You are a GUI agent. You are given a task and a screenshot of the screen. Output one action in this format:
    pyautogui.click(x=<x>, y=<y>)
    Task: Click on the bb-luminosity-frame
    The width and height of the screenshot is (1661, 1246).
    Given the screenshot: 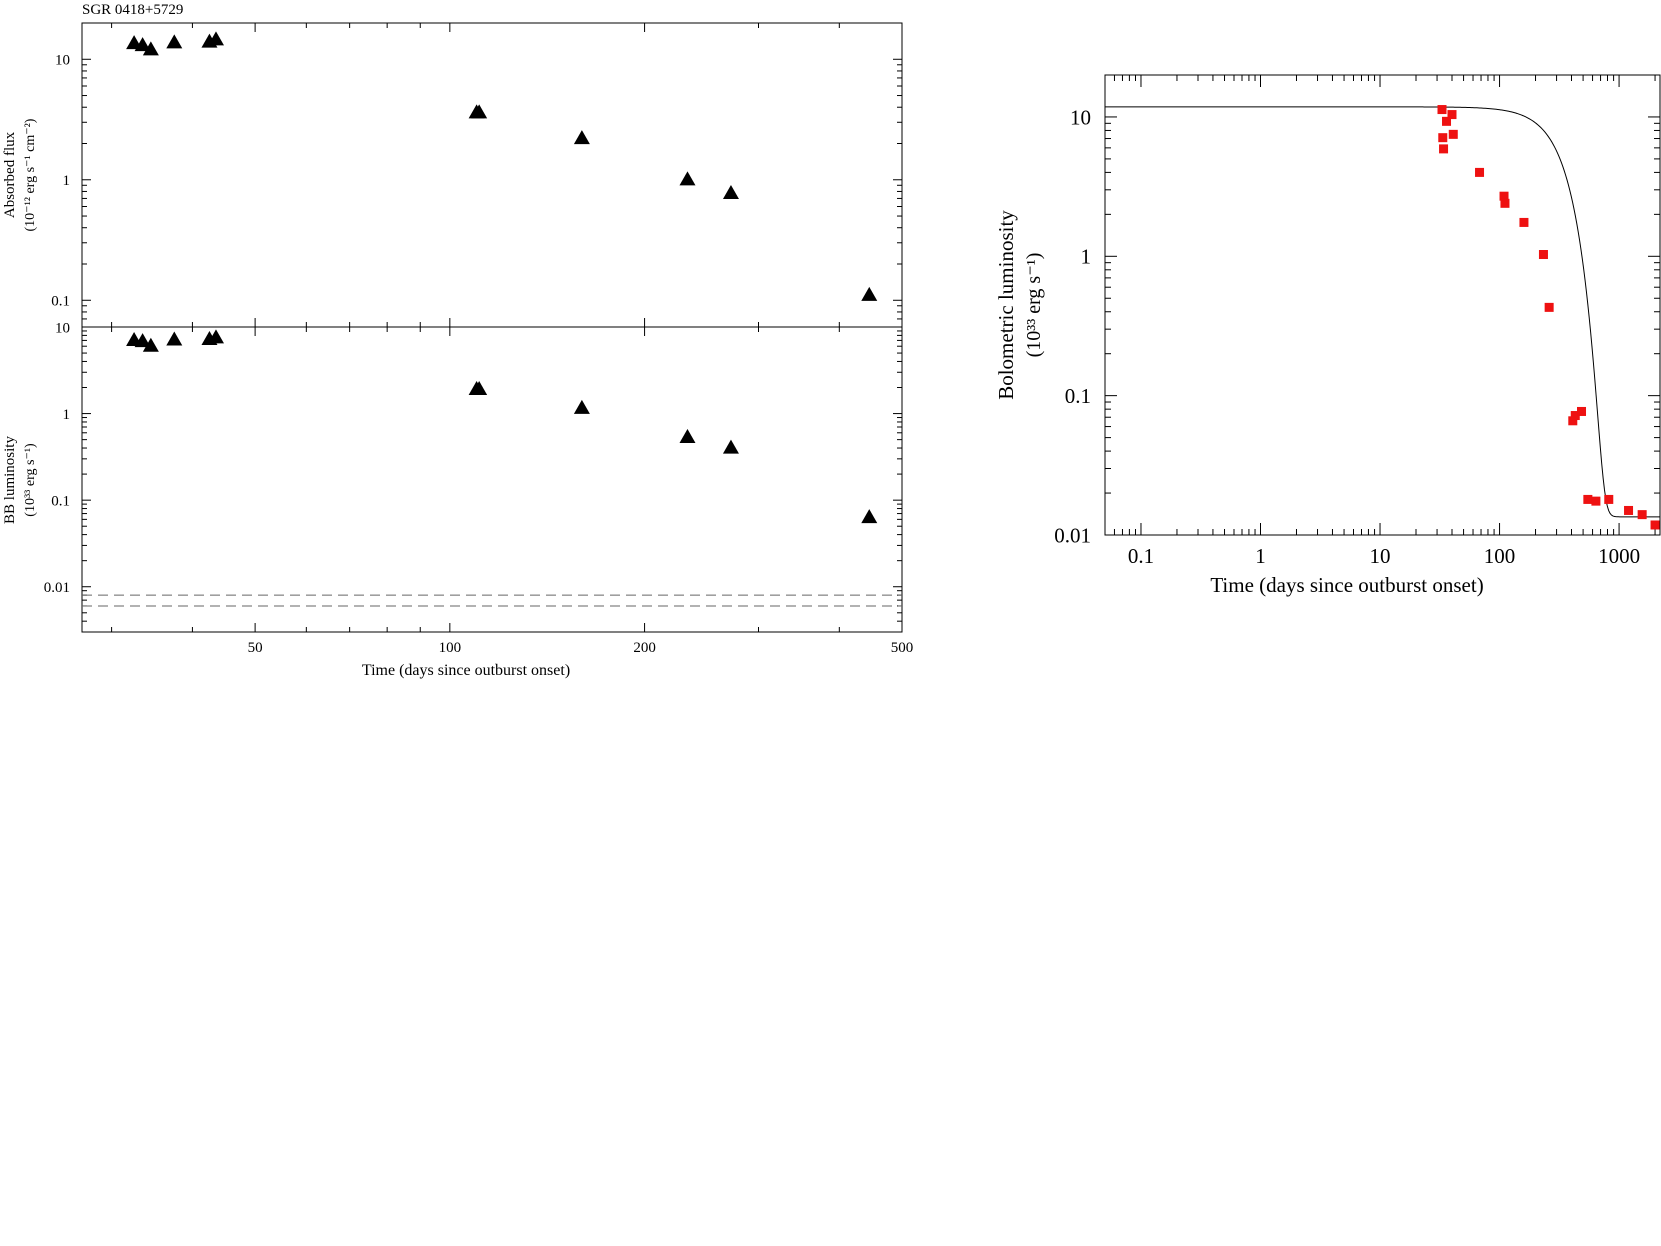 What is the action you would take?
    pyautogui.click(x=492, y=479)
    